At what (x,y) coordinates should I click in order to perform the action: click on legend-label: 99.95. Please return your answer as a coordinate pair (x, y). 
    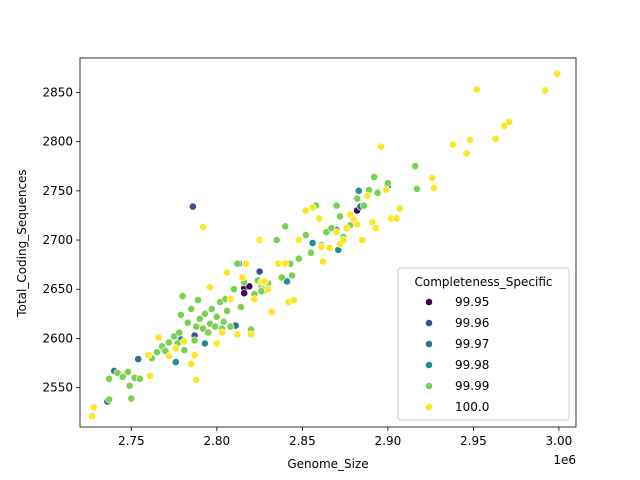
    Looking at the image, I should click on (472, 302).